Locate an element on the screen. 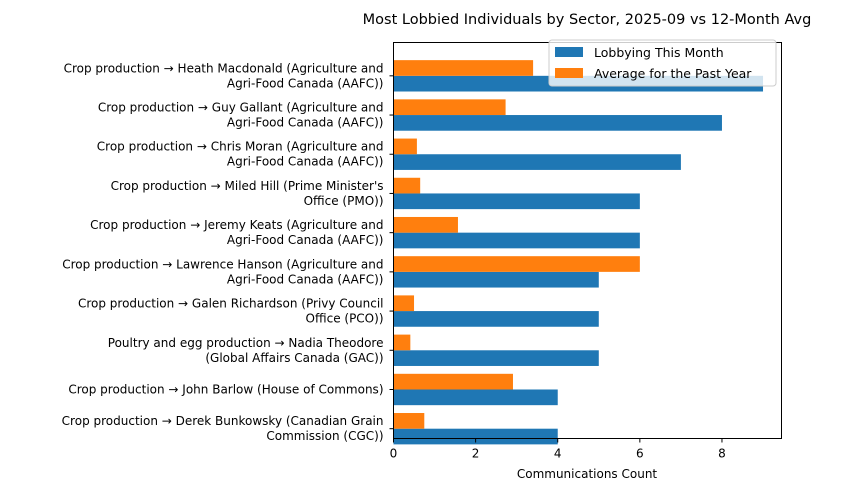 The width and height of the screenshot is (853, 491). x-axis-label: Communications Count is located at coordinates (587, 474).